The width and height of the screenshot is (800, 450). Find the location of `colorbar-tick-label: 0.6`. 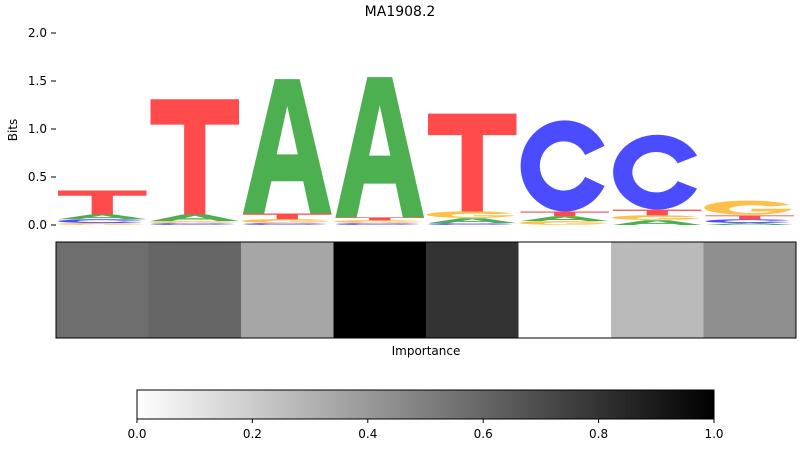

colorbar-tick-label: 0.6 is located at coordinates (483, 434).